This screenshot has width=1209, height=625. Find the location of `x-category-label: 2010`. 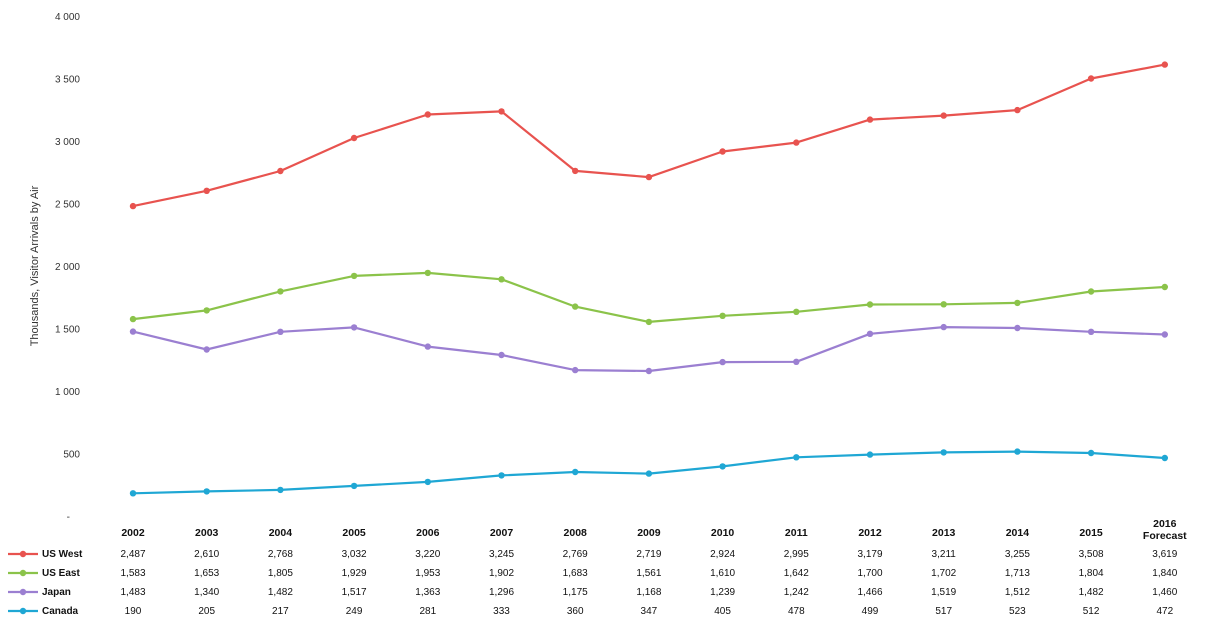

x-category-label: 2010 is located at coordinates (723, 533).